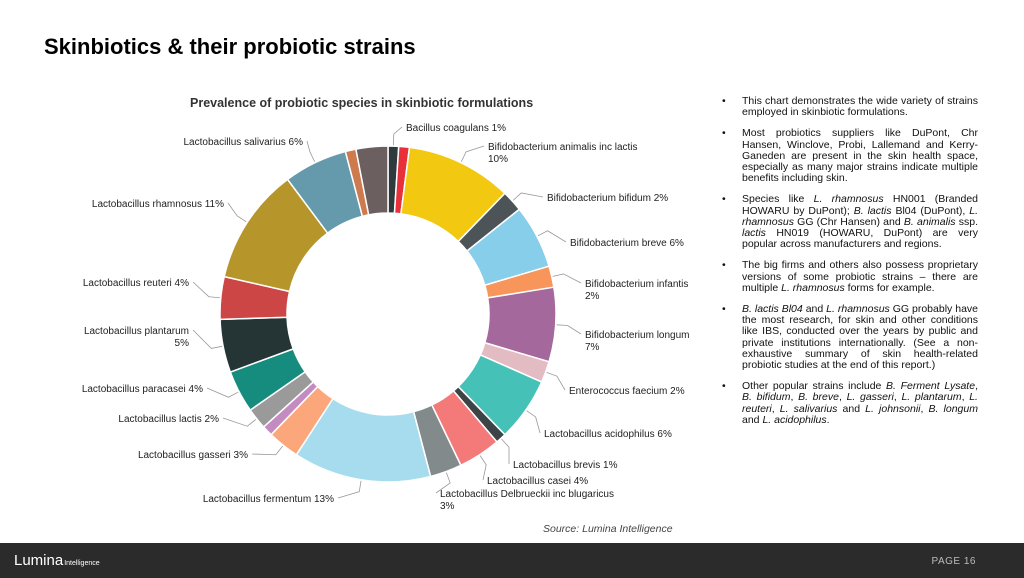 Image resolution: width=1024 pixels, height=578 pixels. What do you see at coordinates (637, 341) in the screenshot?
I see `slice-label: Bifidobacterium longum 7%` at bounding box center [637, 341].